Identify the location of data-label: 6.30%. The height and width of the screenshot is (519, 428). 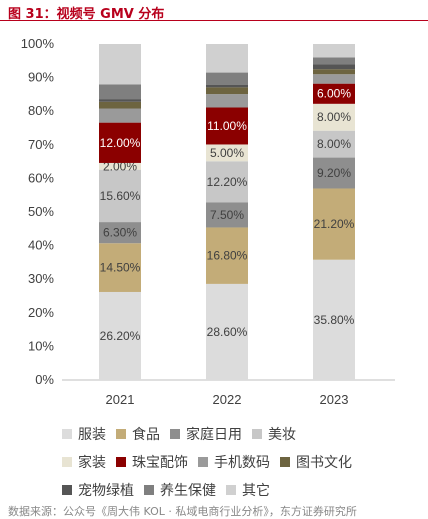
(120, 233).